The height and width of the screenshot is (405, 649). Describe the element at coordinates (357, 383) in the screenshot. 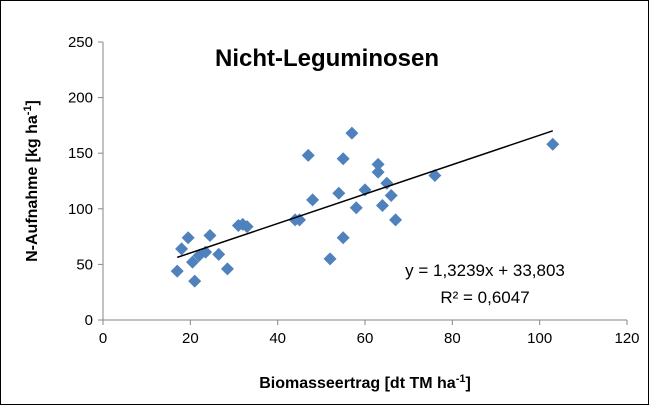

I see `x-axis-label-text: Biomasseertrag [dt TM ha` at that location.